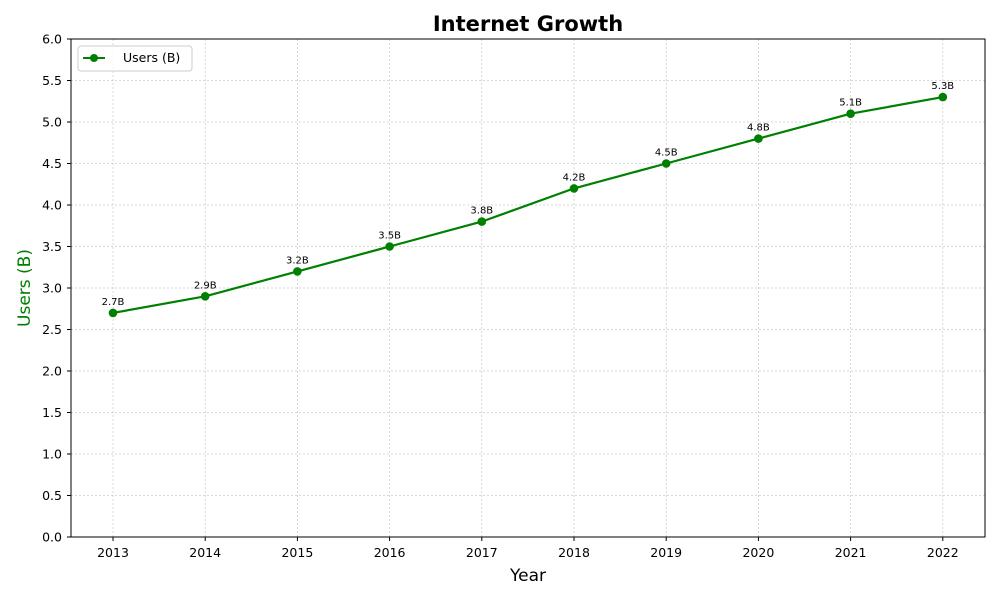  Describe the element at coordinates (850, 103) in the screenshot. I see `data-label: 5.1B` at that location.